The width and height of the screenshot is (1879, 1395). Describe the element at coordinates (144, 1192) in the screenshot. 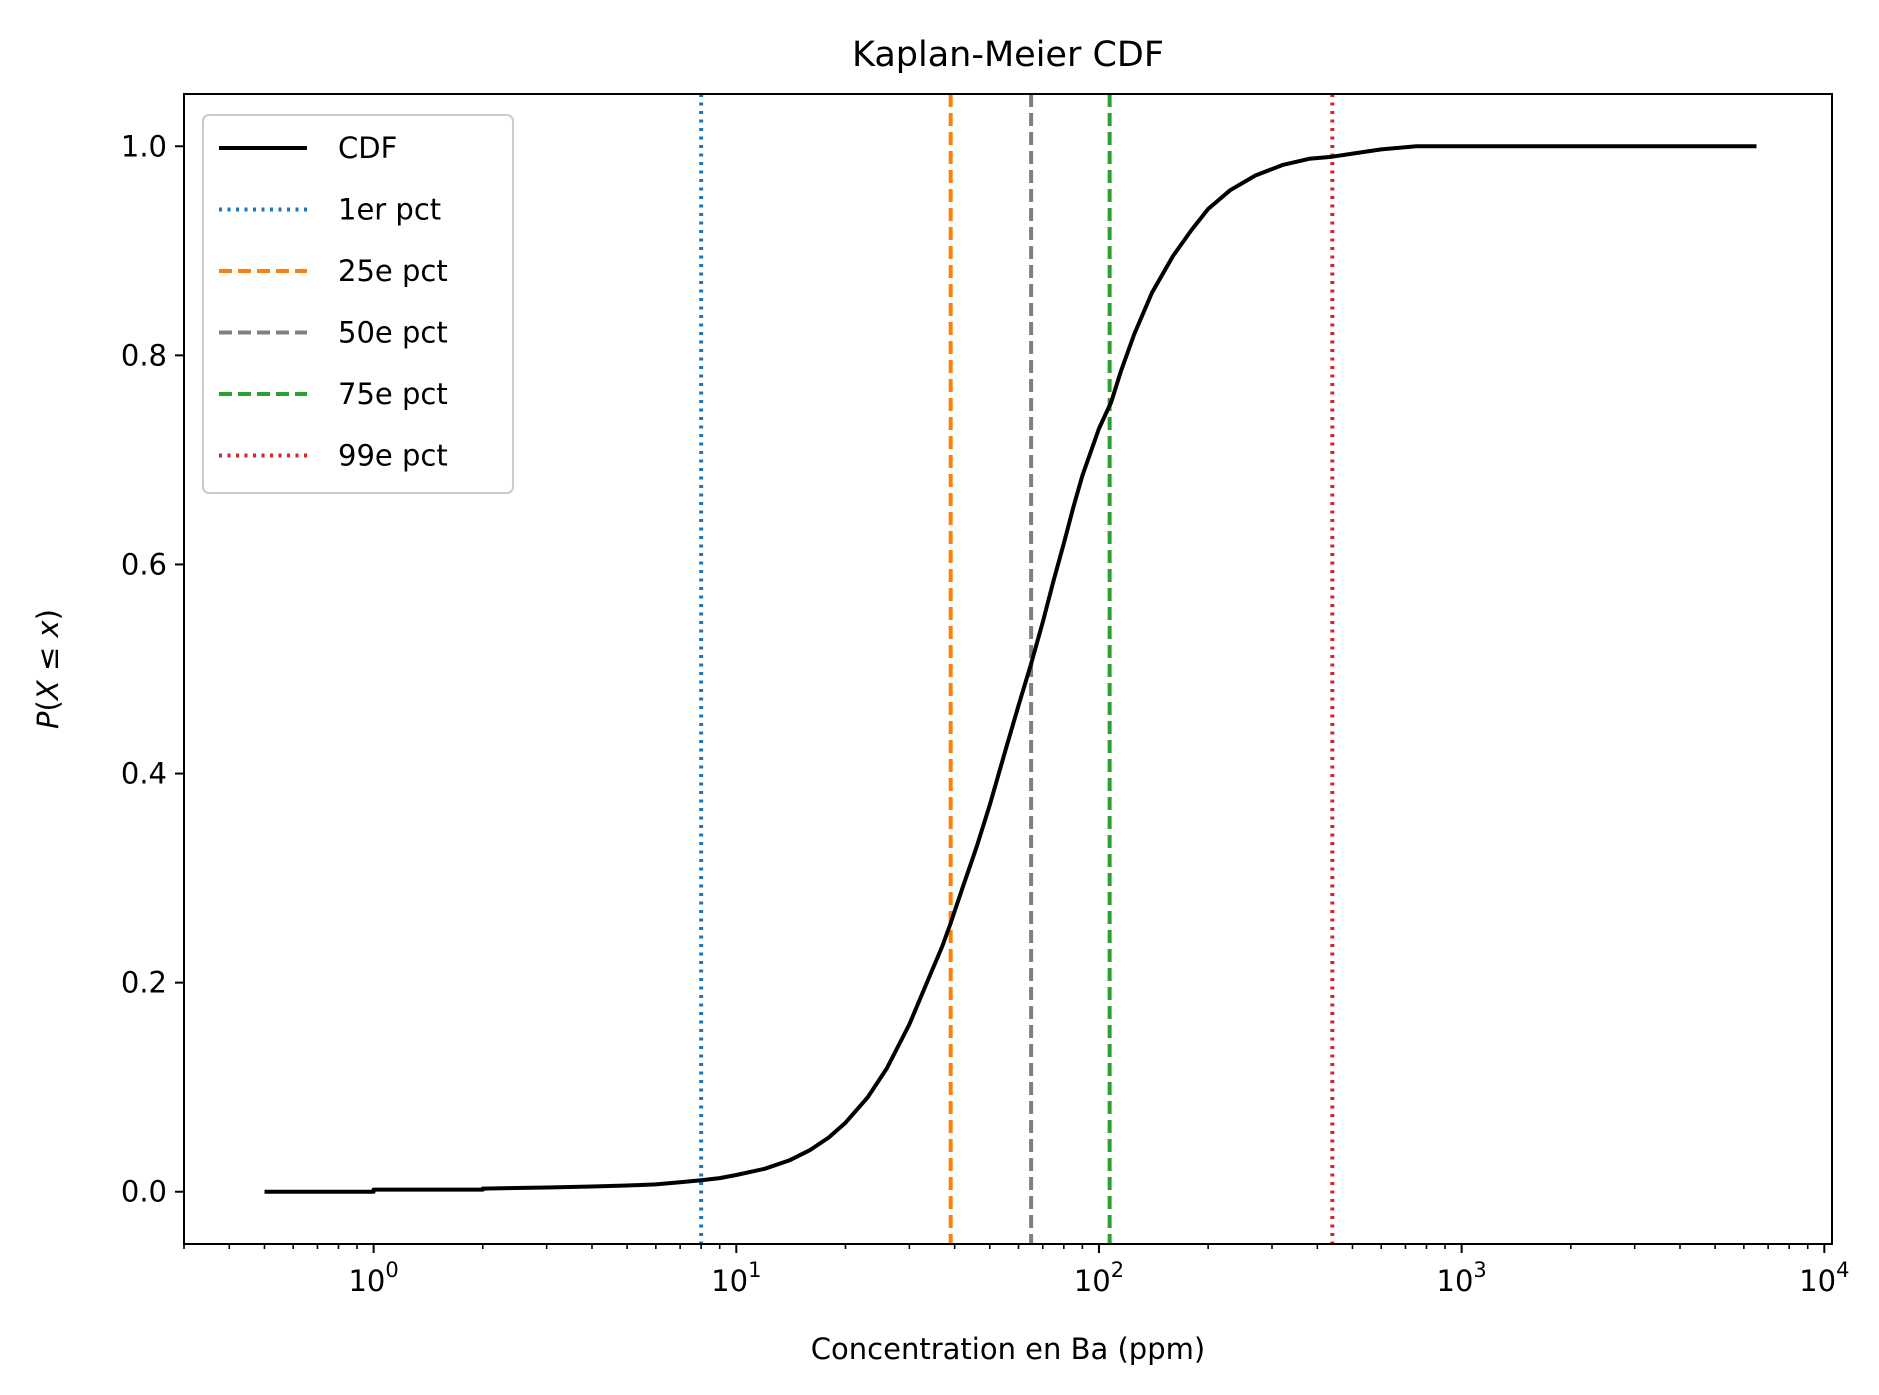

I see `y-tick-label-0: 0.0` at that location.